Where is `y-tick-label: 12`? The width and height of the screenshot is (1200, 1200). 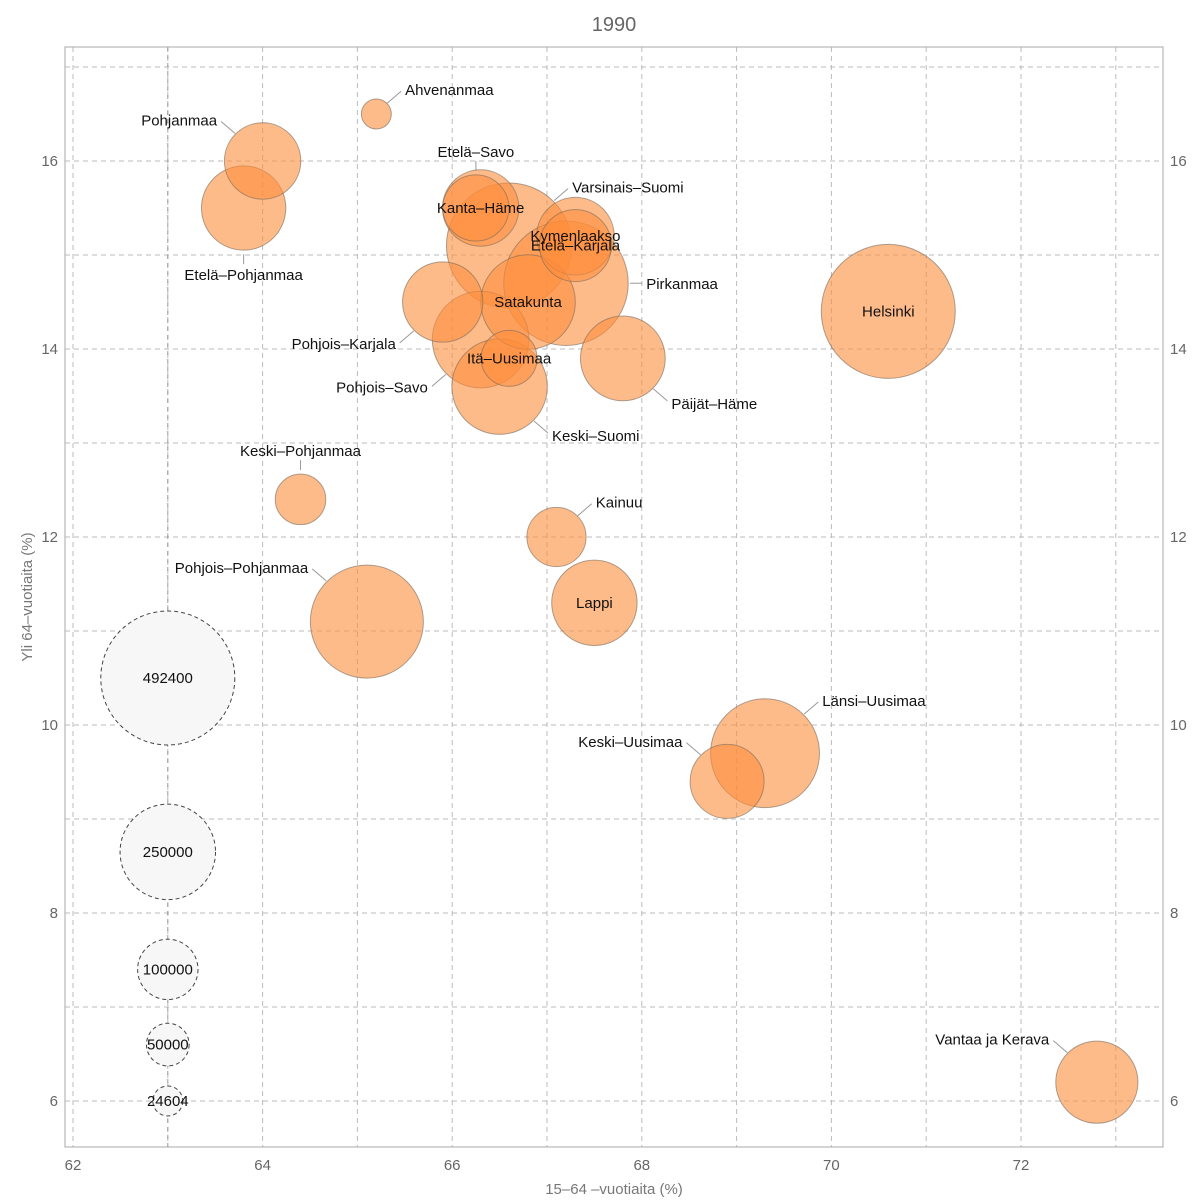
y-tick-label: 12 is located at coordinates (49, 537).